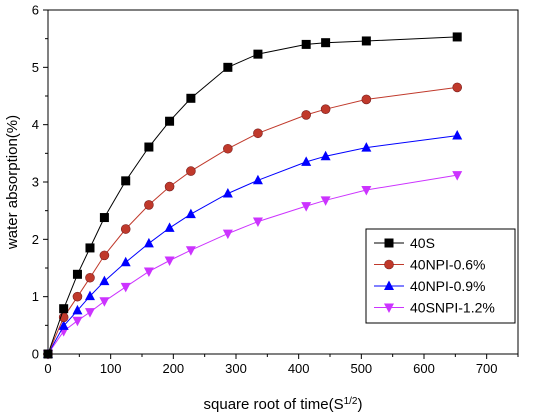 This screenshot has height=417, width=550. Describe the element at coordinates (299, 368) in the screenshot. I see `x-tick-label: 400` at that location.